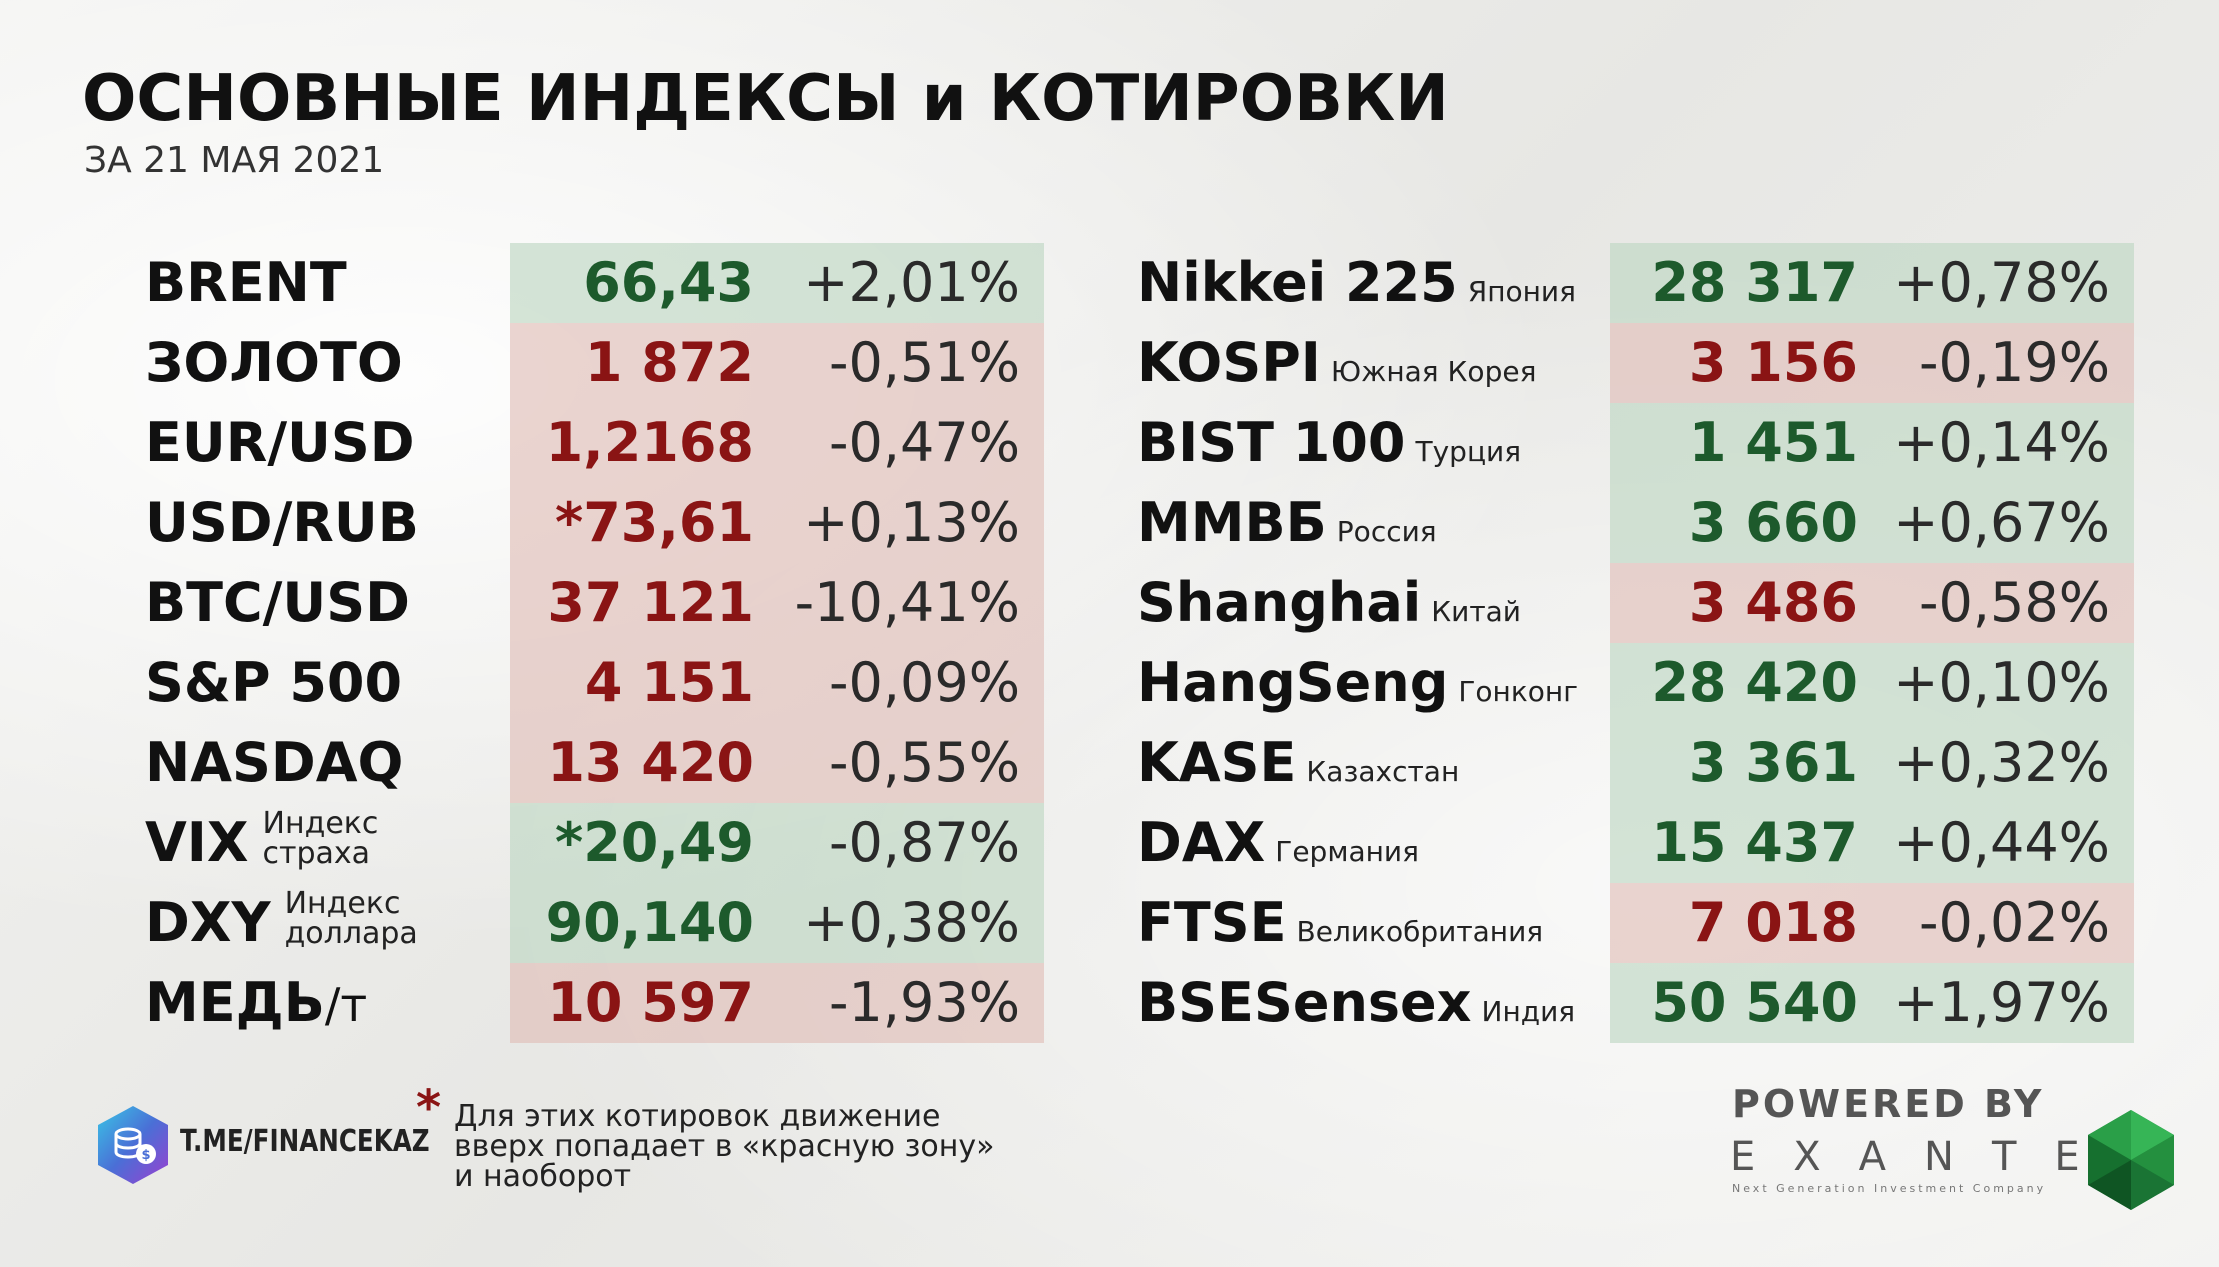  I want to click on quote-value: *20,49, so click(654, 842).